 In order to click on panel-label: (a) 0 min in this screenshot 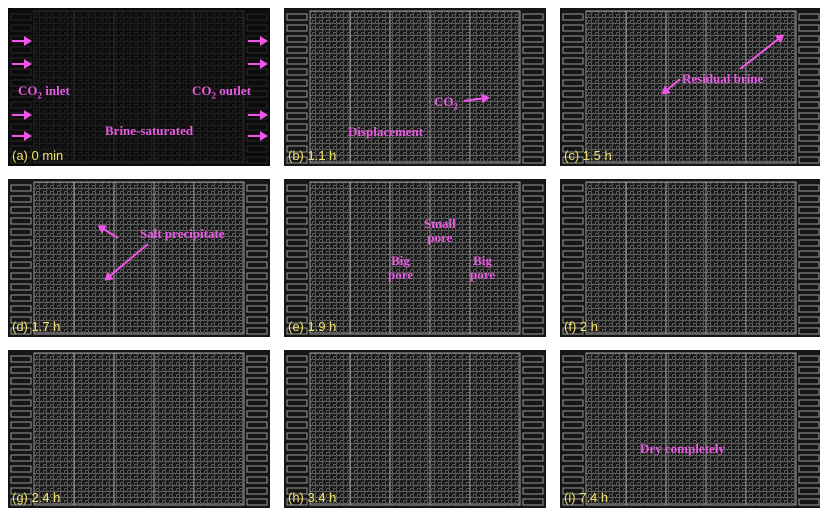, I will do `click(38, 155)`.